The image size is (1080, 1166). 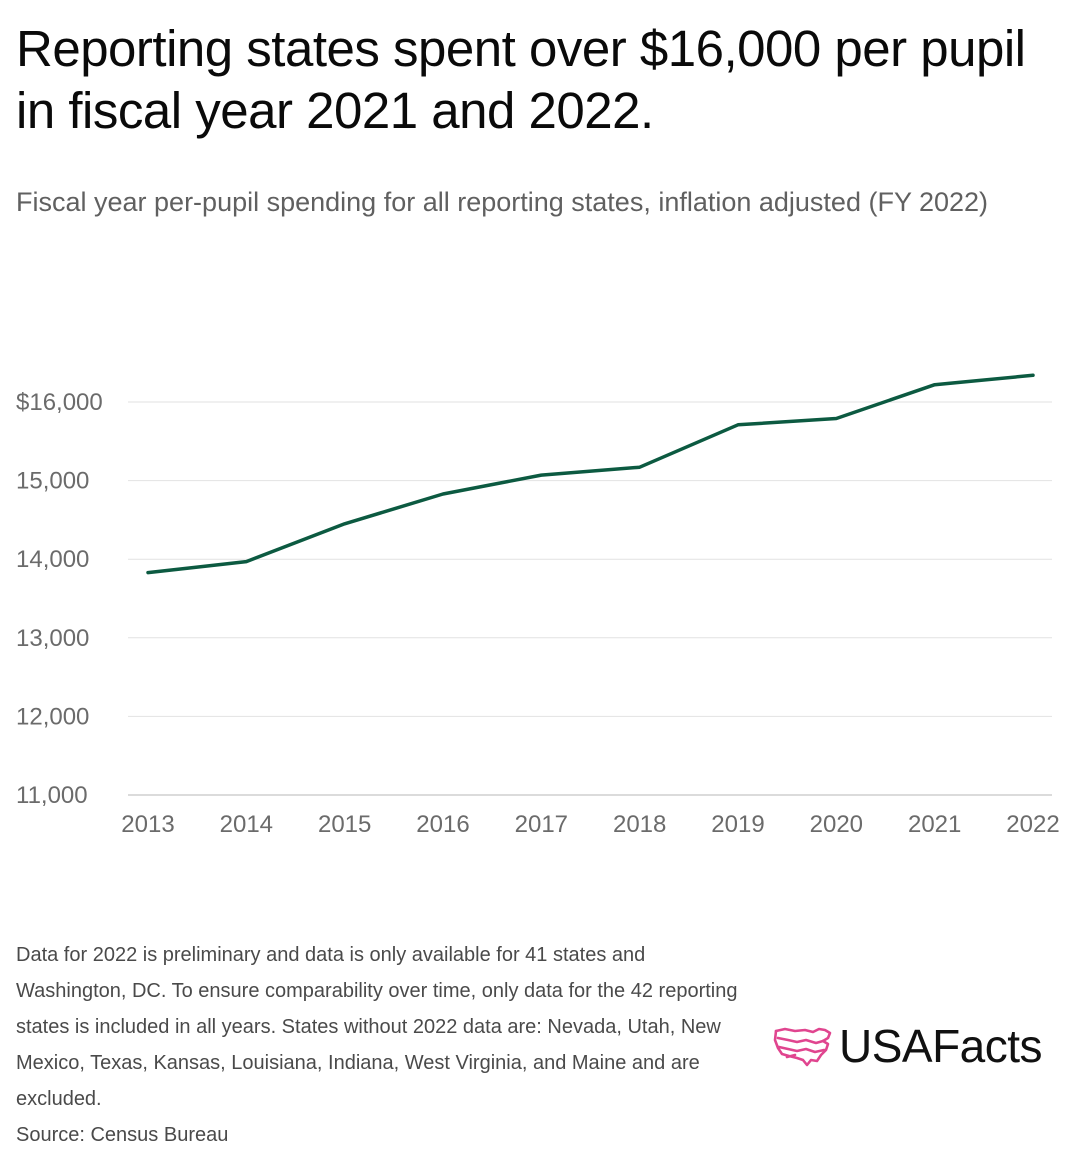 I want to click on y-tick-label: 15,000, so click(x=52, y=481).